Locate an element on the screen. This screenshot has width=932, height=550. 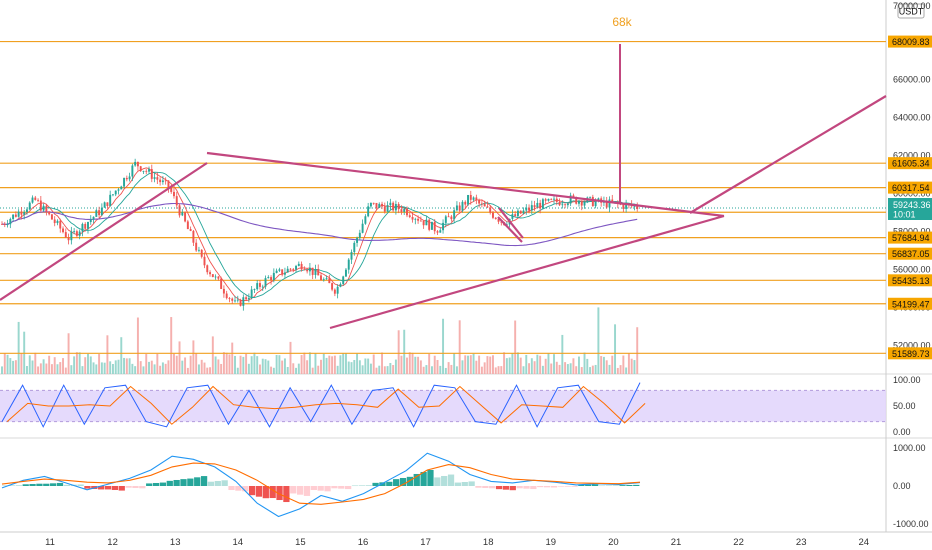
stoch-axis: 100.00 50.00 0.00 is located at coordinates (907, 406).